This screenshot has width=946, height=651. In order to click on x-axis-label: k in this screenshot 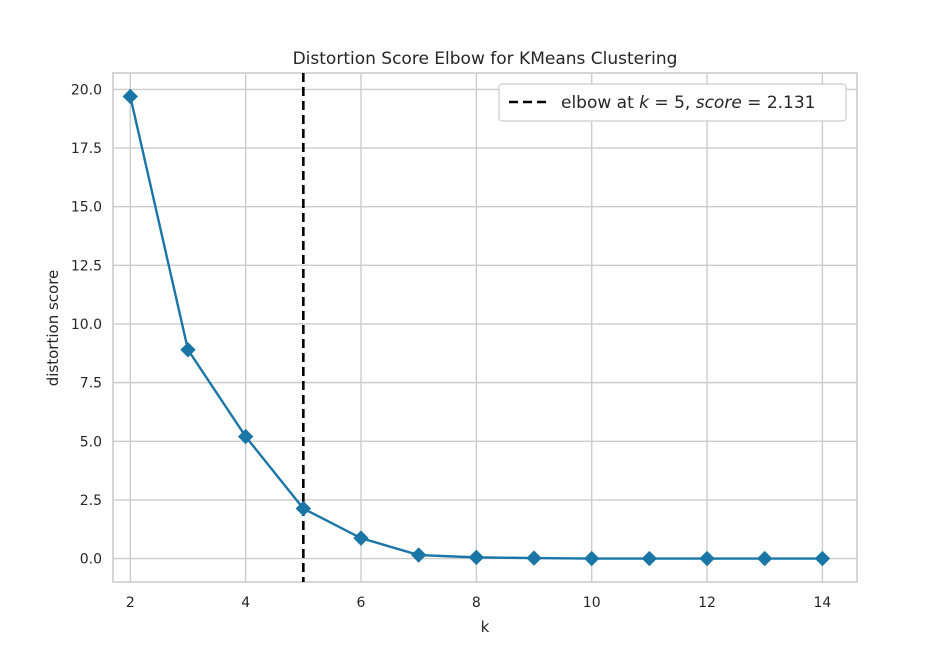, I will do `click(485, 627)`.